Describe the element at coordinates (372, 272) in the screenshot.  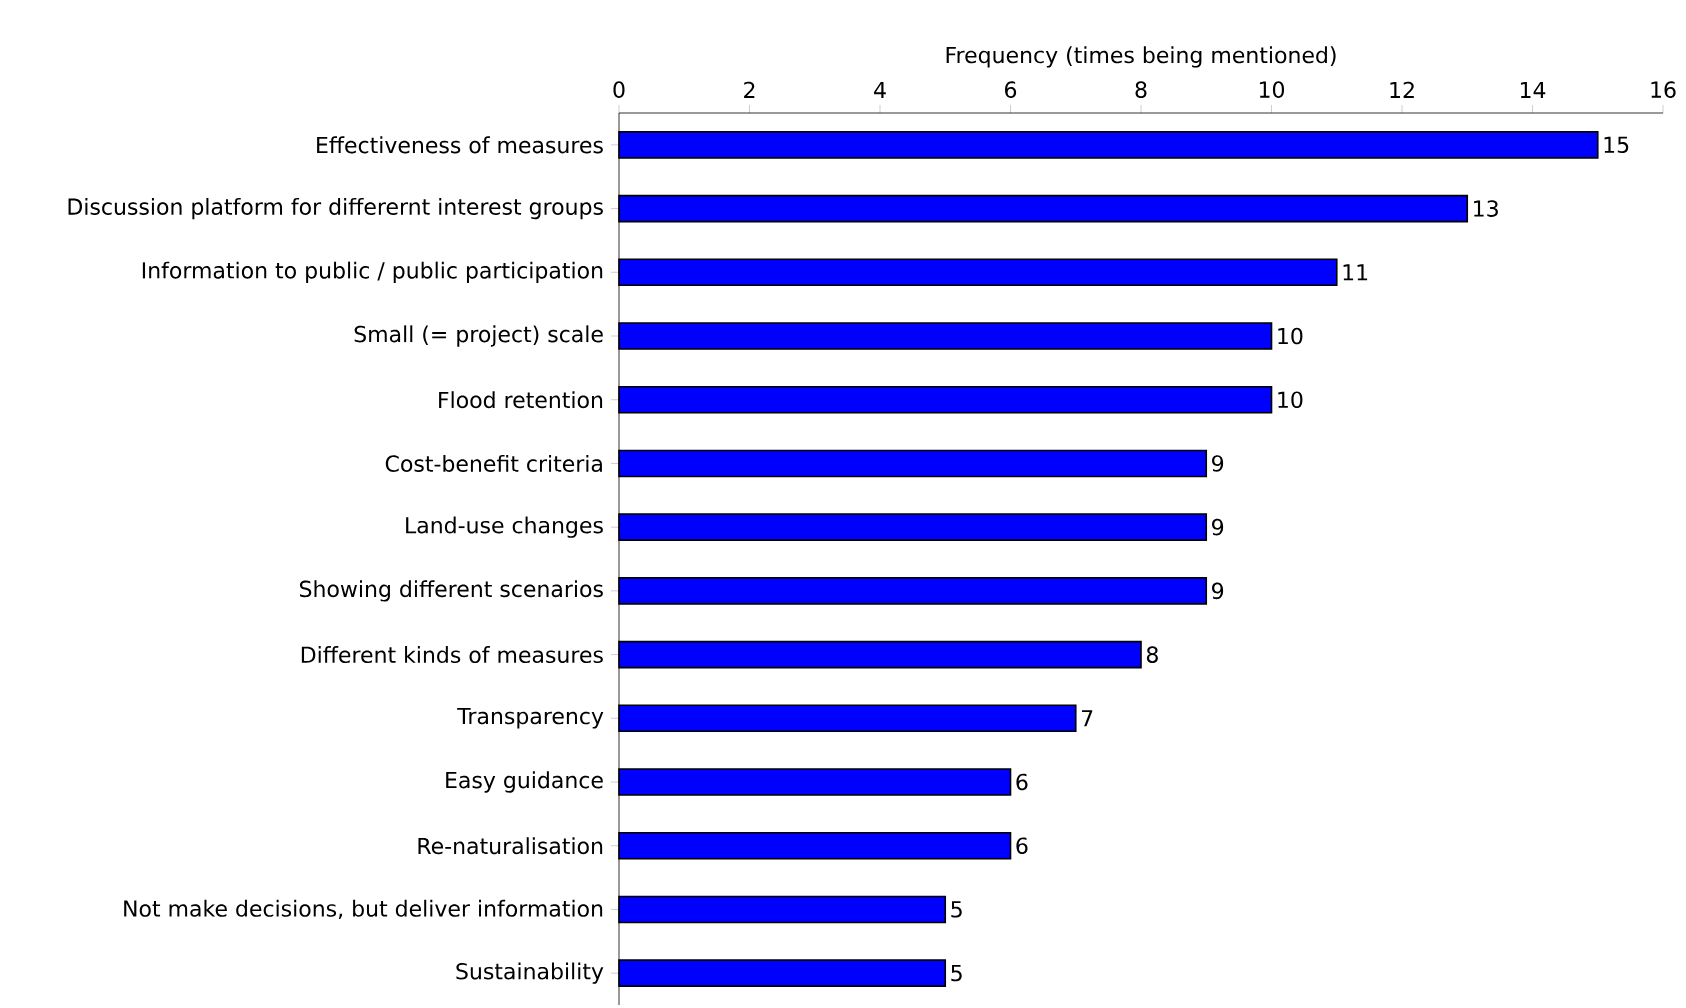
I see `y-tick-label: Information to public / public participation` at that location.